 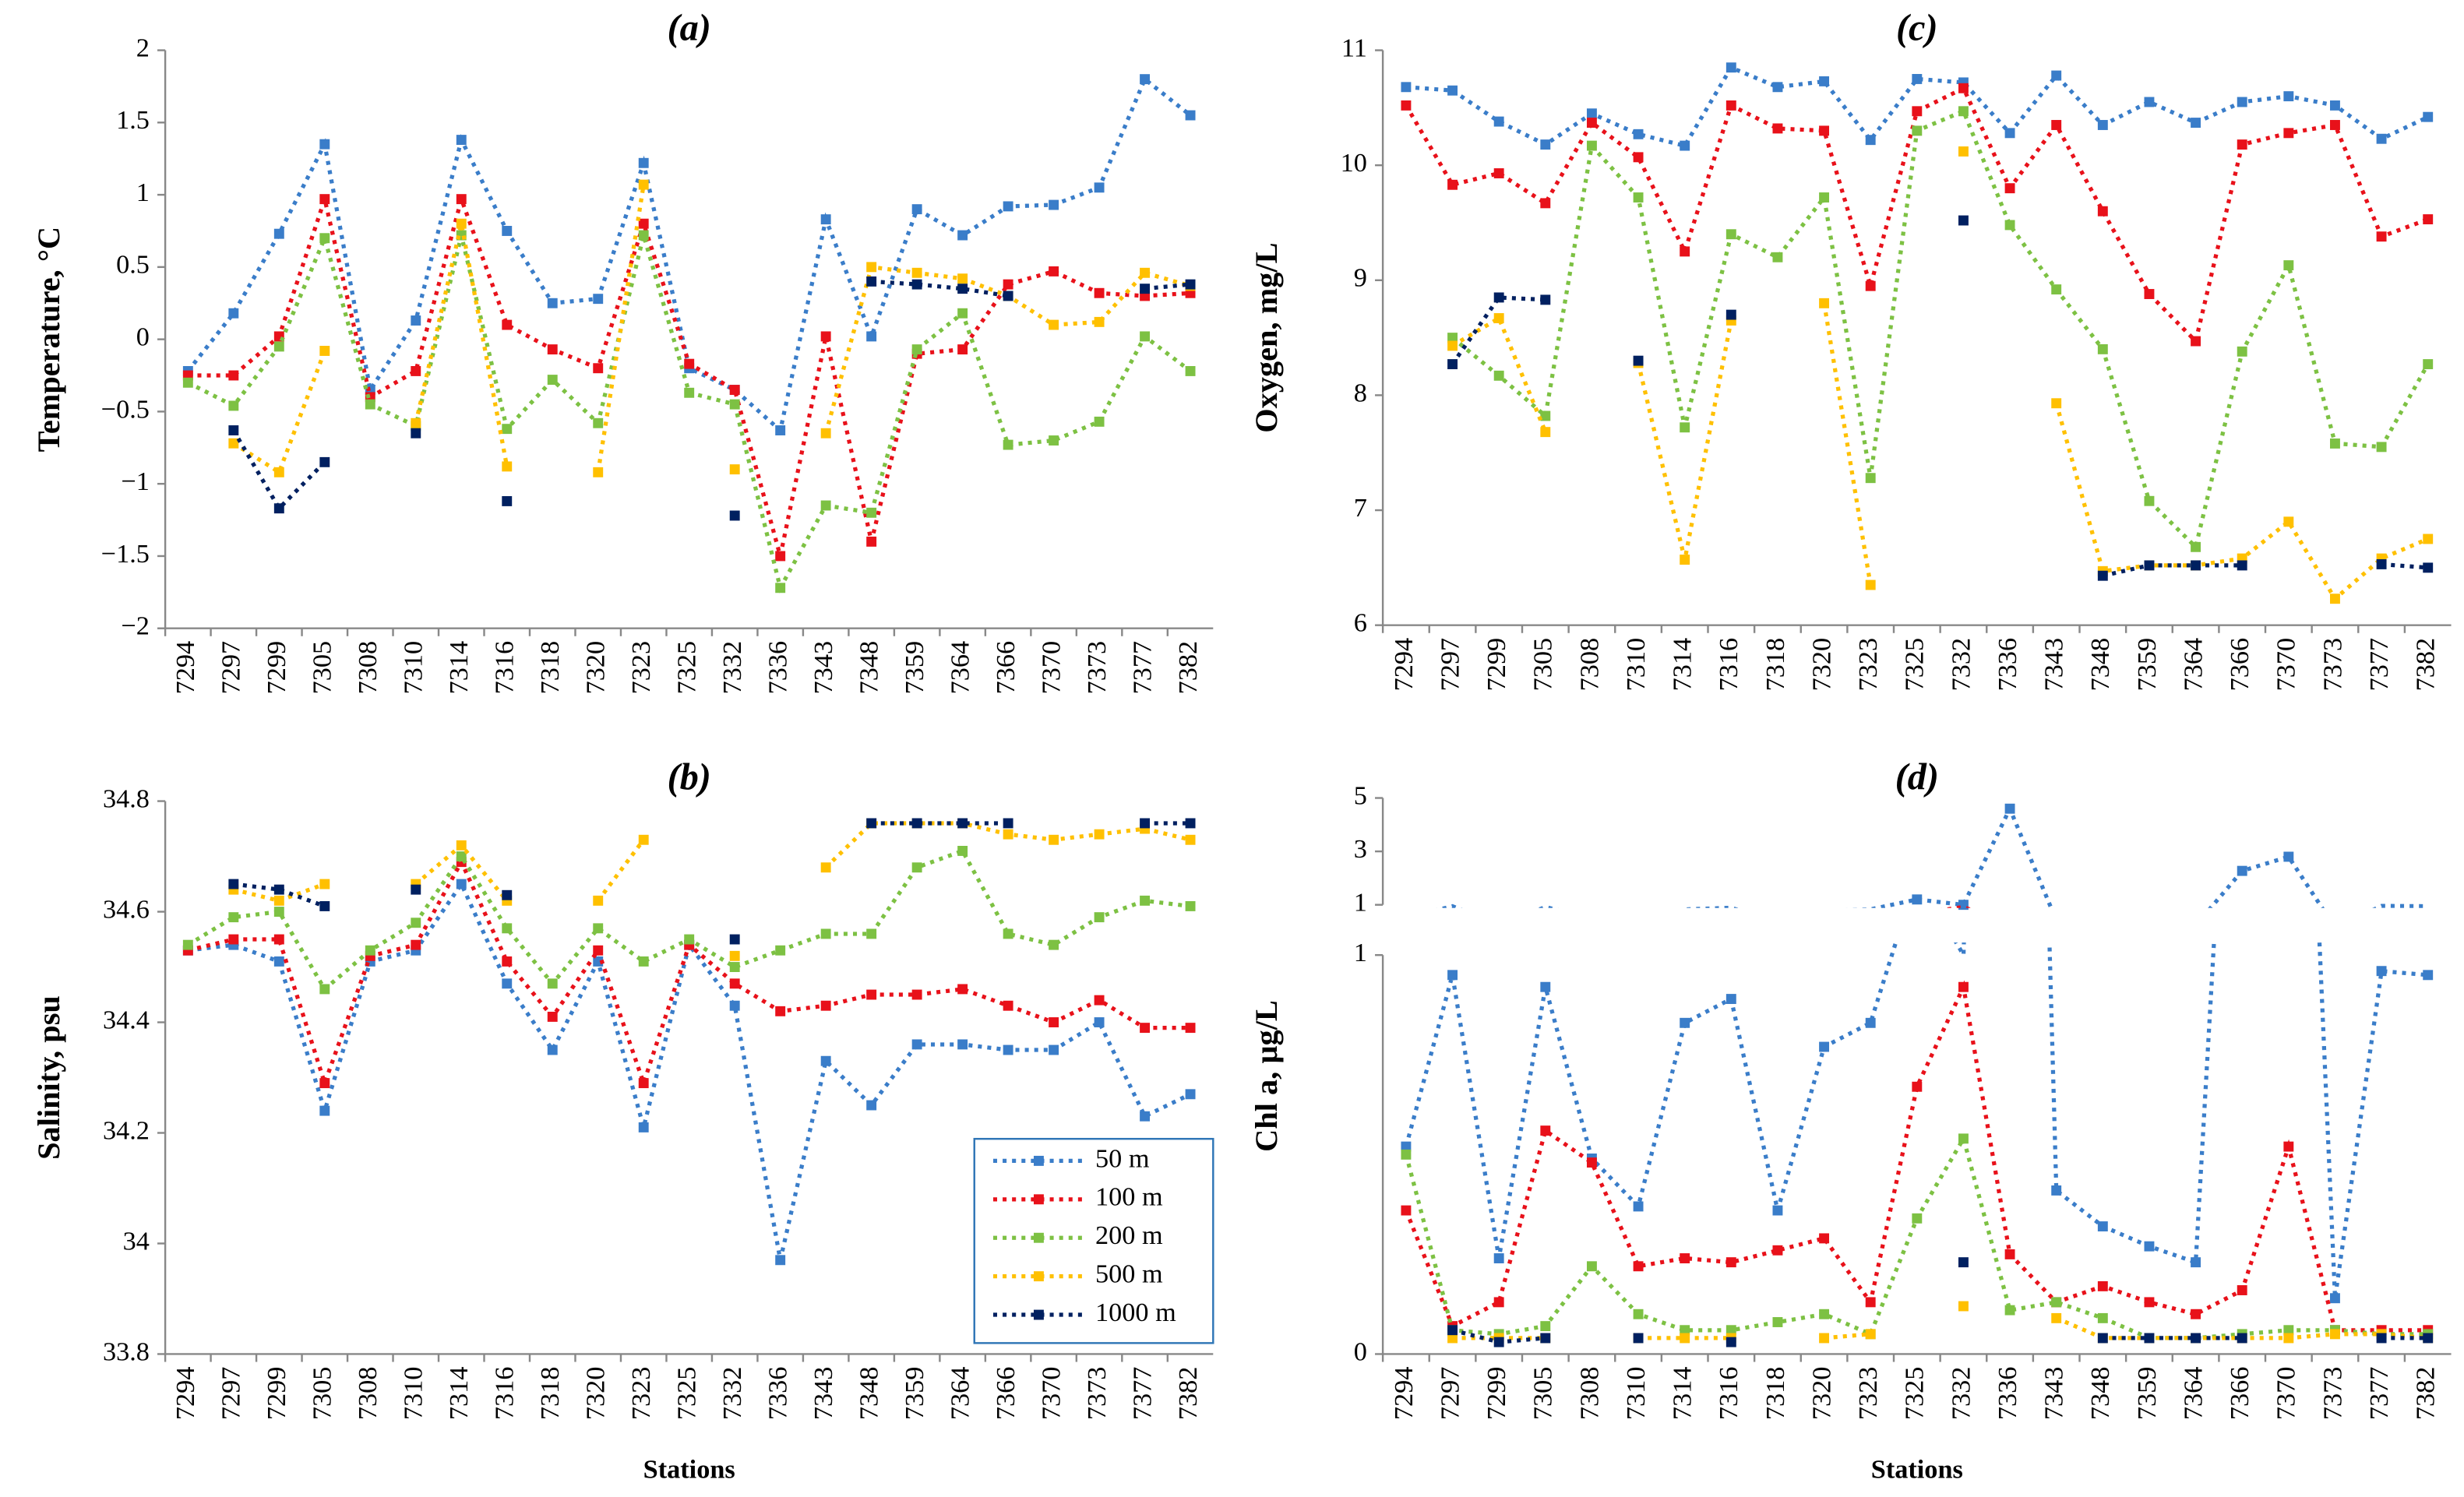 I want to click on y-axis-title: Oxygen, mg/L, so click(x=1266, y=338).